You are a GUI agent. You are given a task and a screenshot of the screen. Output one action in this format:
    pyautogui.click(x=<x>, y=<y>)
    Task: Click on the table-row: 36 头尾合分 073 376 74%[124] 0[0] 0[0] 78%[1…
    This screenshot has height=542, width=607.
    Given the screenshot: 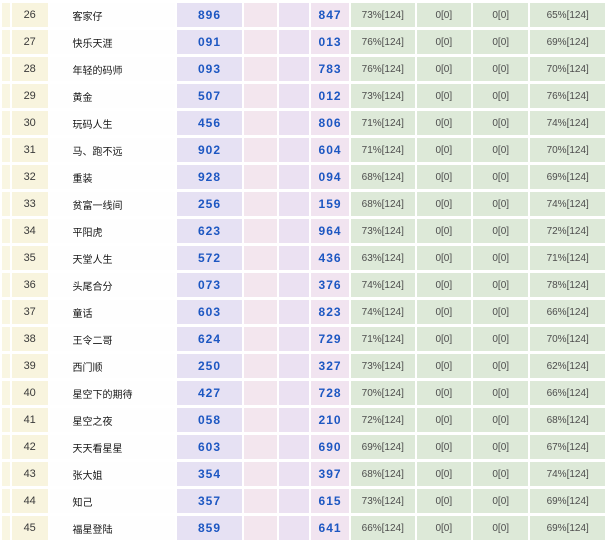 What is the action you would take?
    pyautogui.click(x=303, y=285)
    